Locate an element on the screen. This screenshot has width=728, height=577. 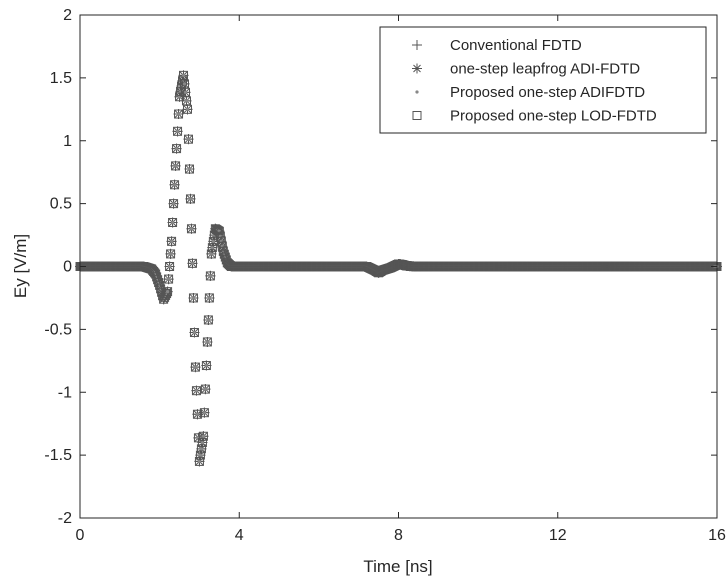
y-tick-label-1: -1.5 is located at coordinates (58, 455).